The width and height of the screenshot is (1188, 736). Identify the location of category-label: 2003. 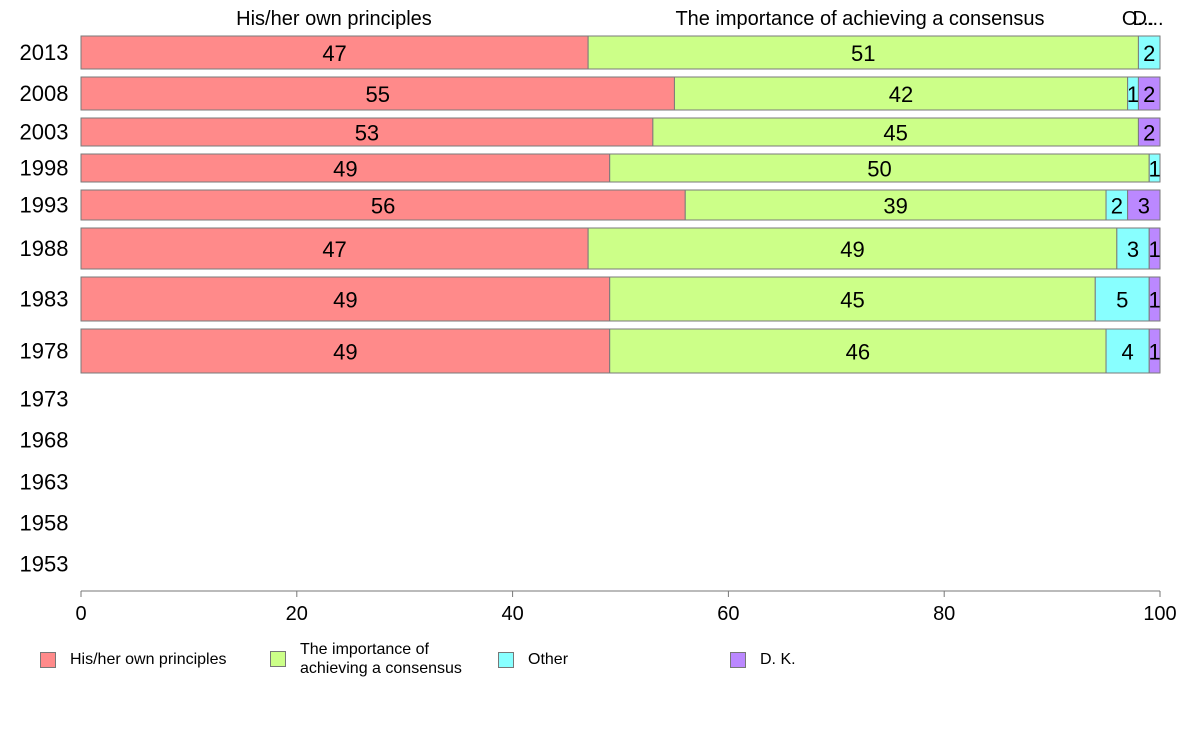
(44, 132).